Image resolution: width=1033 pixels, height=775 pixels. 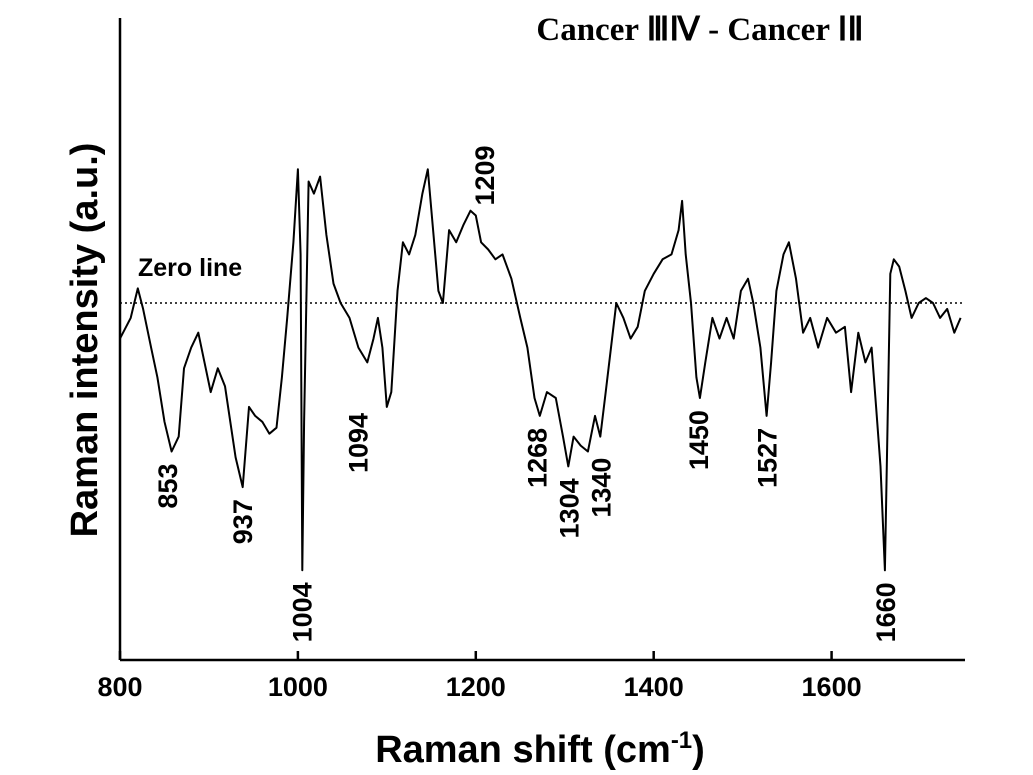 What do you see at coordinates (190, 268) in the screenshot?
I see `zero-line-label: Zero line` at bounding box center [190, 268].